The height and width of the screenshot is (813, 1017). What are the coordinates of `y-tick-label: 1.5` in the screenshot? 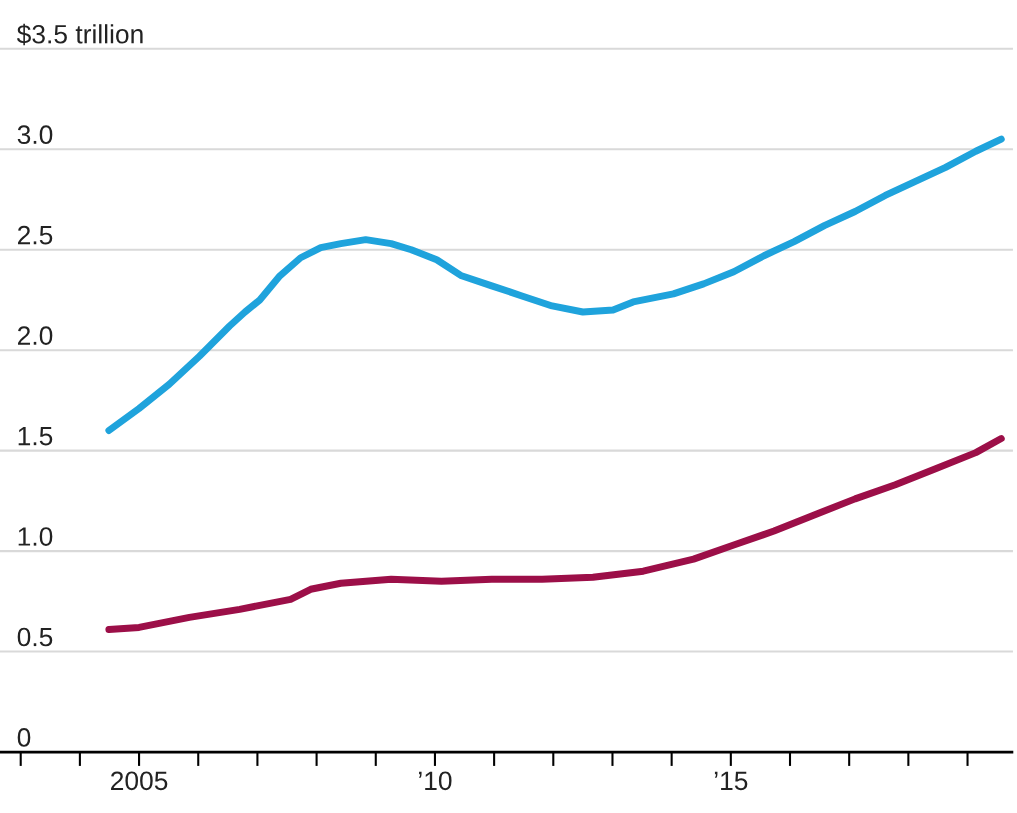 It's located at (35, 436).